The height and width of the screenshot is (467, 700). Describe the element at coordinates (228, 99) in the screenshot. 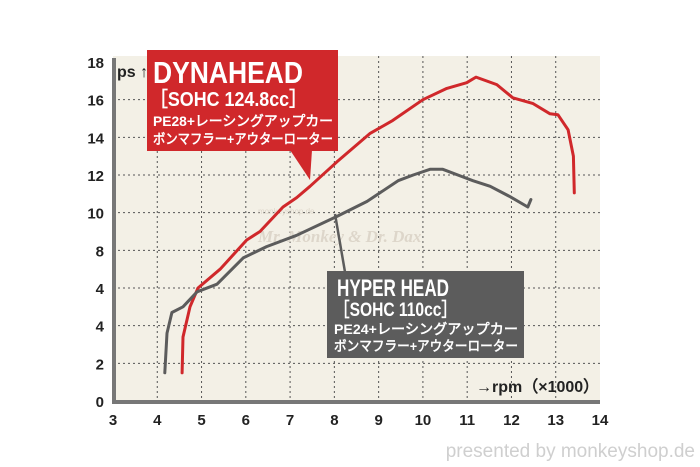

I see `dynahead-spec: ［SOHC 124.8cc］` at that location.